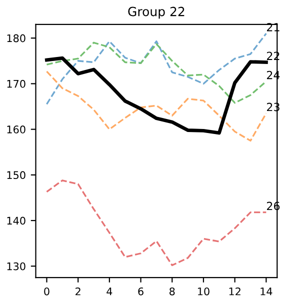  Describe the element at coordinates (16, 130) in the screenshot. I see `y-tick-label: 160` at that location.